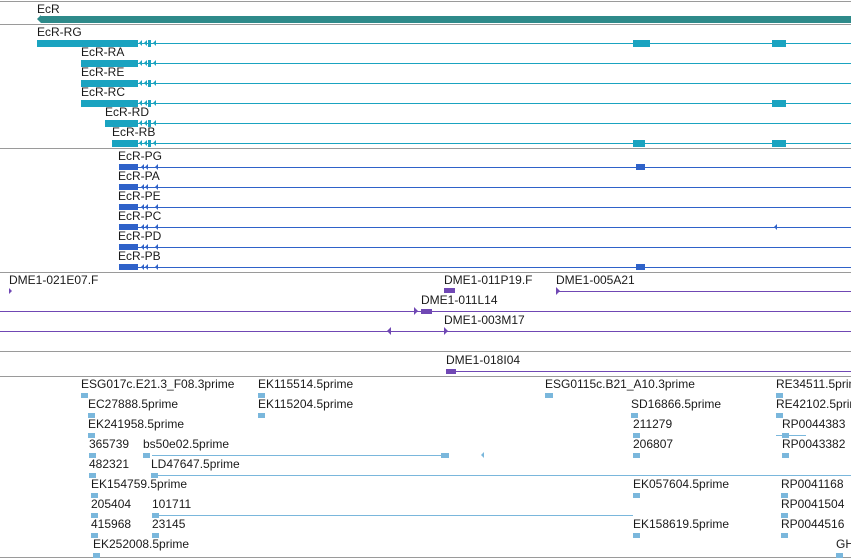 This screenshot has height=560, width=851. What do you see at coordinates (653, 444) in the screenshot?
I see `est-label: 206807` at bounding box center [653, 444].